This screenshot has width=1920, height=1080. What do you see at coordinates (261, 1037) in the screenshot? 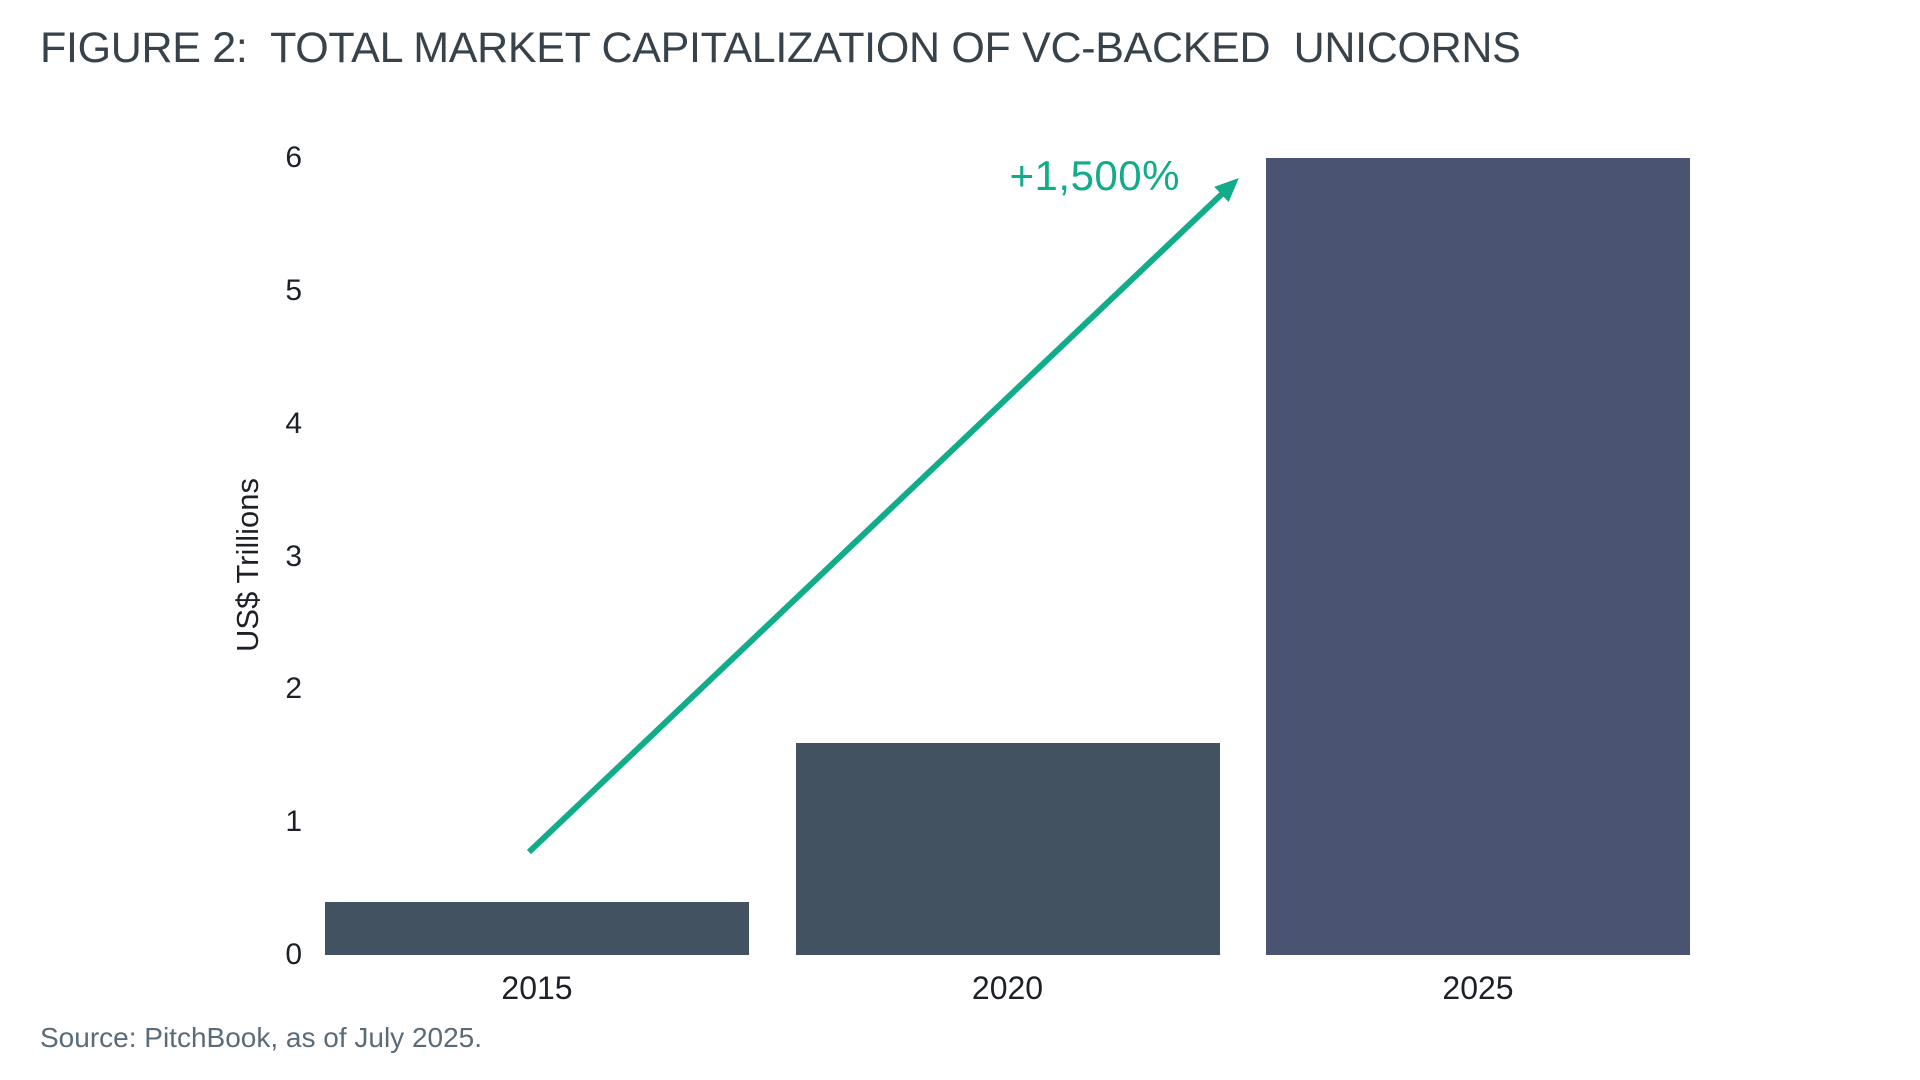
I see `source-note: Source: PitchBook, as of July 2025.` at bounding box center [261, 1037].